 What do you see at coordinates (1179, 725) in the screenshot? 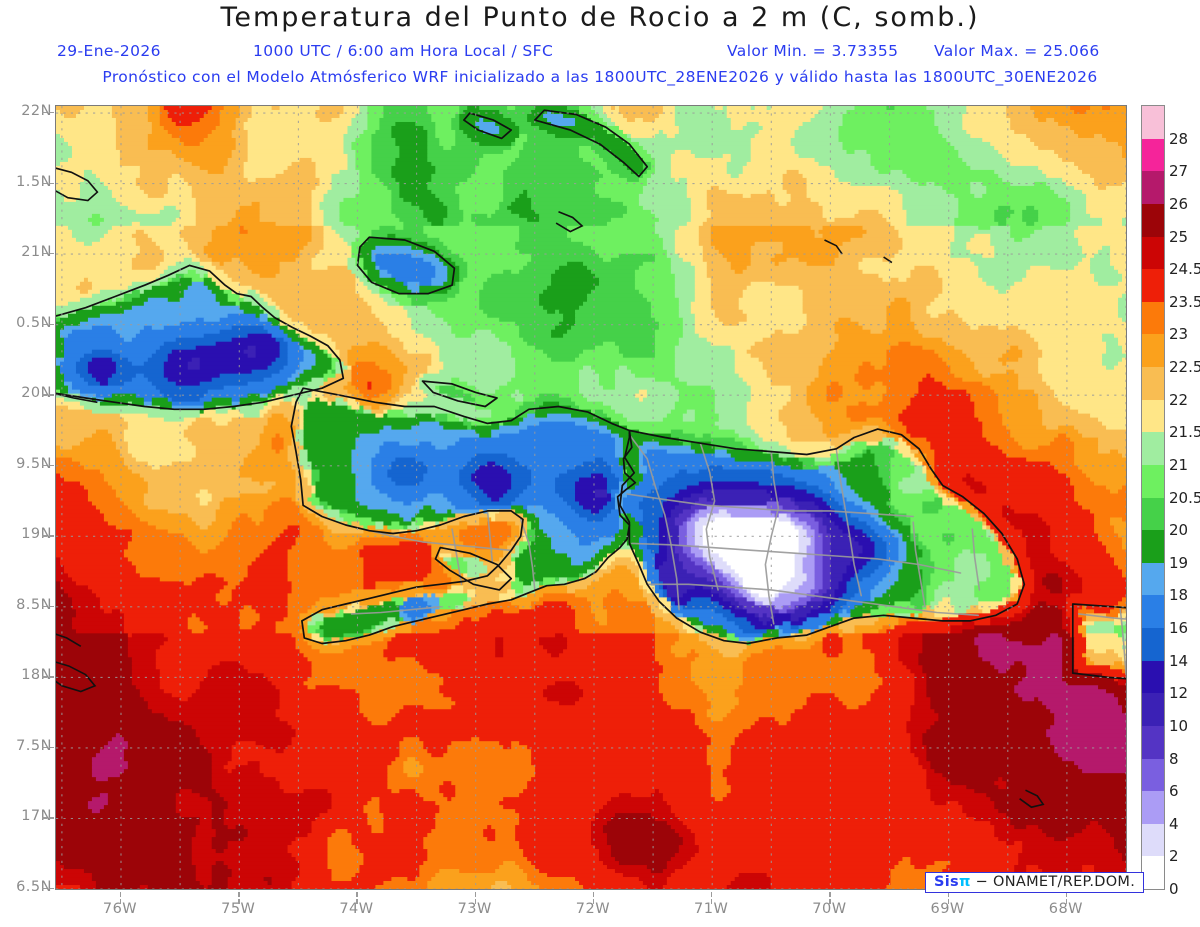
I see `colorbar-tick-label: 10` at bounding box center [1179, 725].